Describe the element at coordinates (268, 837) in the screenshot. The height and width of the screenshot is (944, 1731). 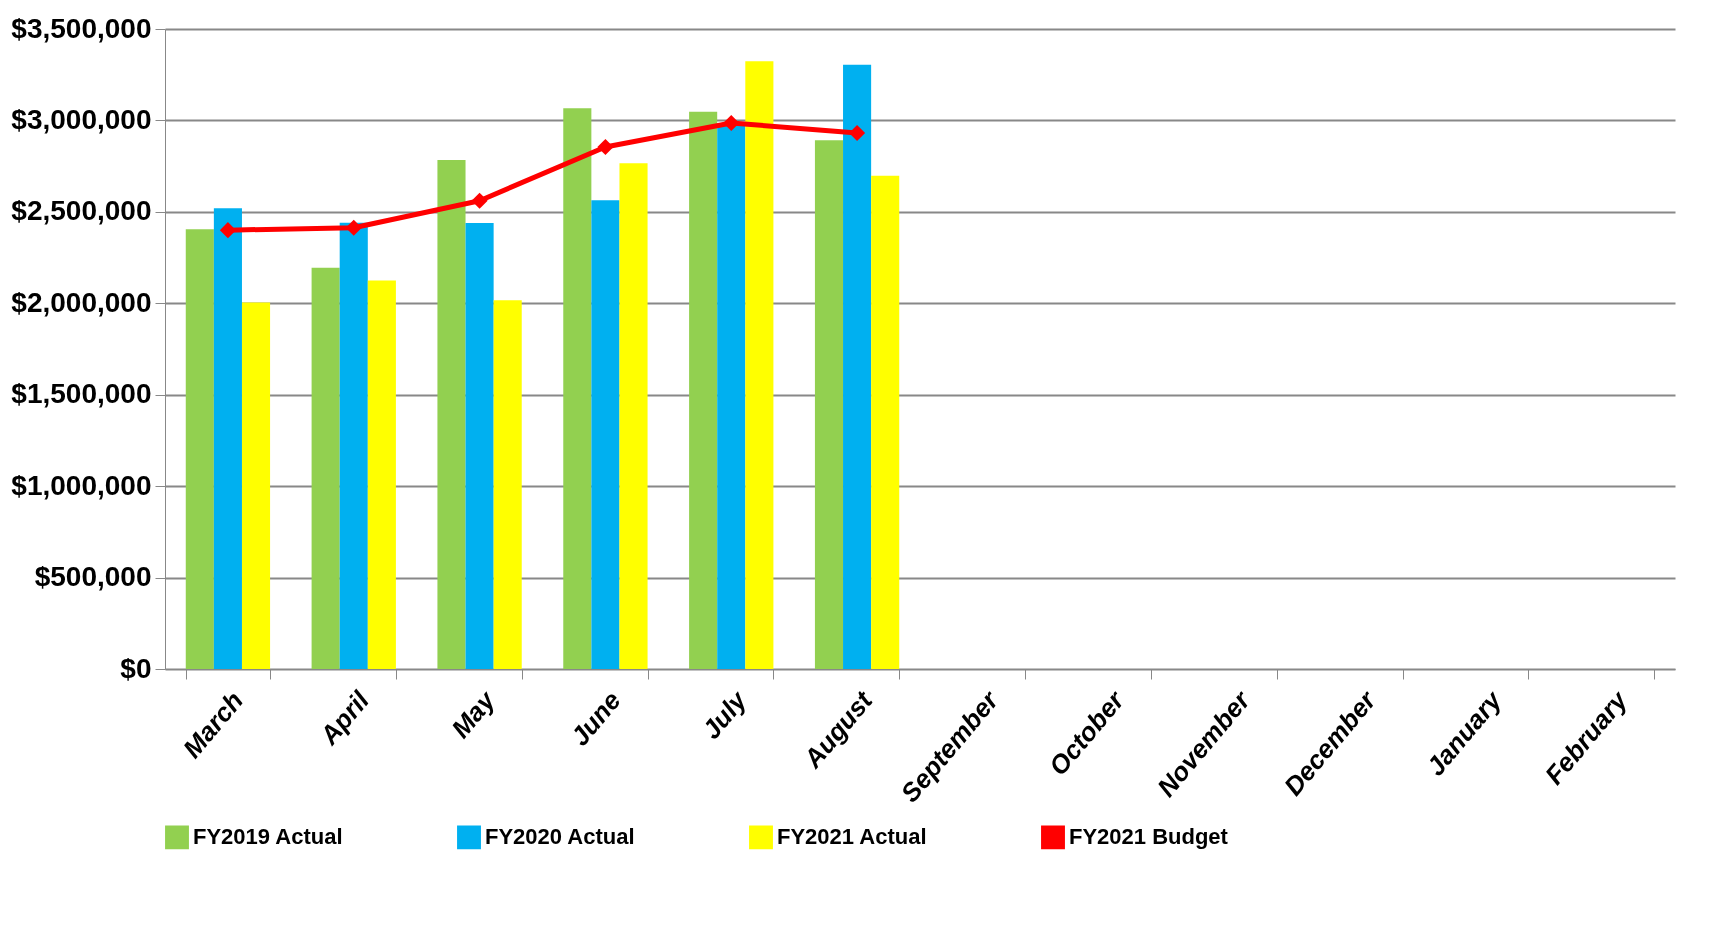
I see `legend-label: FY2019 Actual` at that location.